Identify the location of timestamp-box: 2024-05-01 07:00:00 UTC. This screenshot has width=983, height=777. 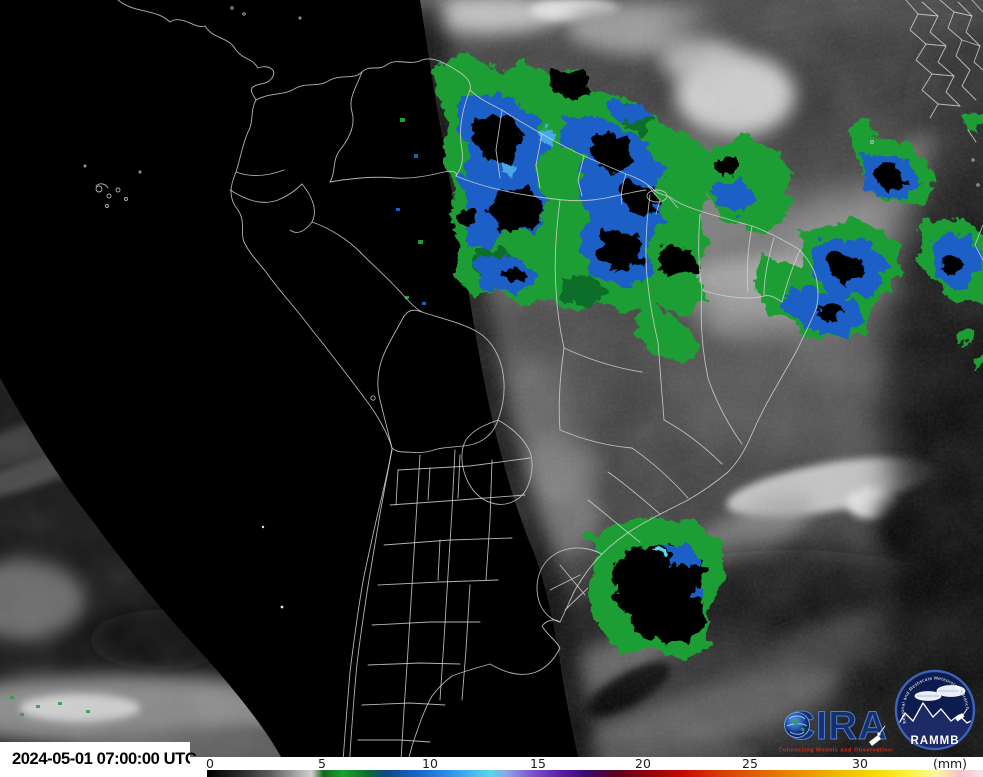
(98, 759).